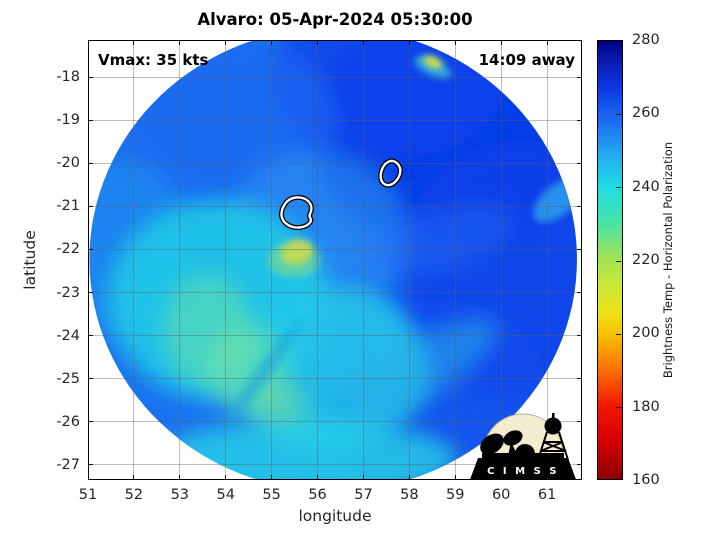 The image size is (720, 540). What do you see at coordinates (68, 464) in the screenshot?
I see `y-tick-label: -27` at bounding box center [68, 464].